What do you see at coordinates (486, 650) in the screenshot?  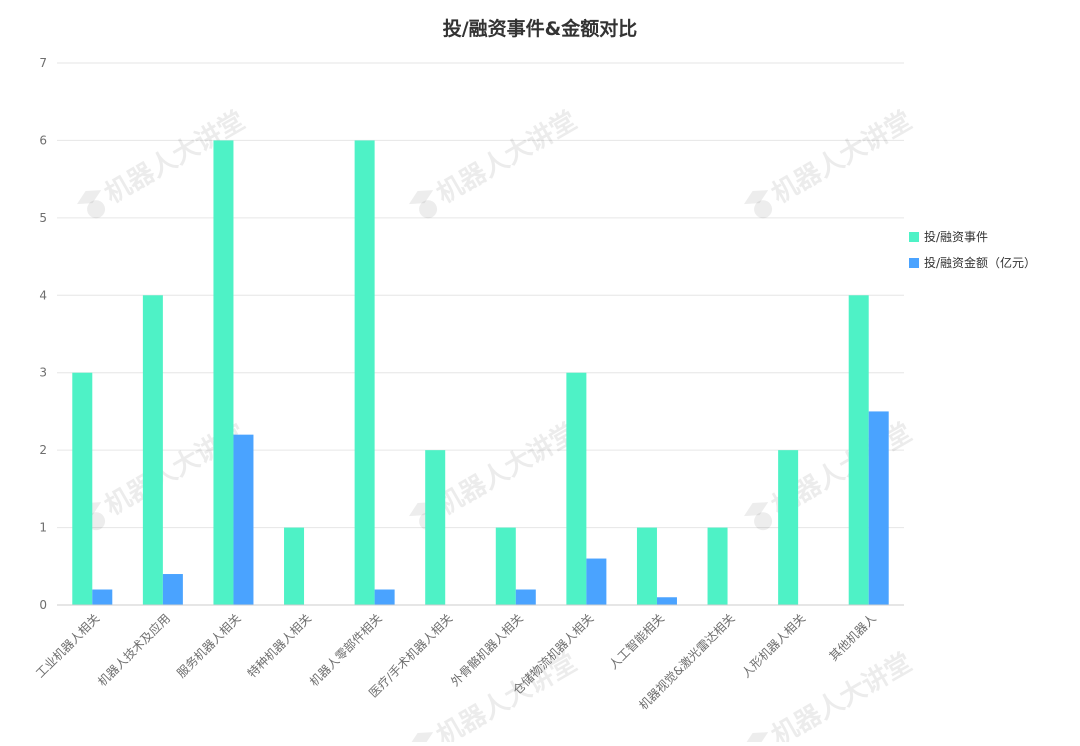 I see `x-tick-label: 外骨骼机器人相关` at bounding box center [486, 650].